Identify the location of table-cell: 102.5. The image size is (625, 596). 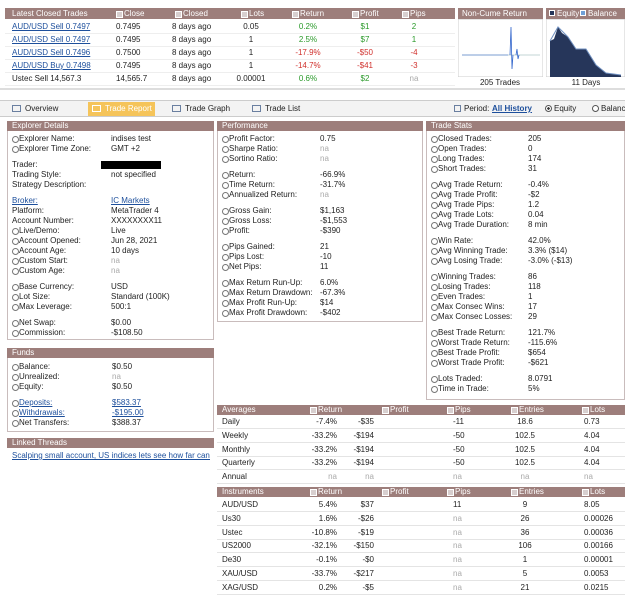
(525, 449).